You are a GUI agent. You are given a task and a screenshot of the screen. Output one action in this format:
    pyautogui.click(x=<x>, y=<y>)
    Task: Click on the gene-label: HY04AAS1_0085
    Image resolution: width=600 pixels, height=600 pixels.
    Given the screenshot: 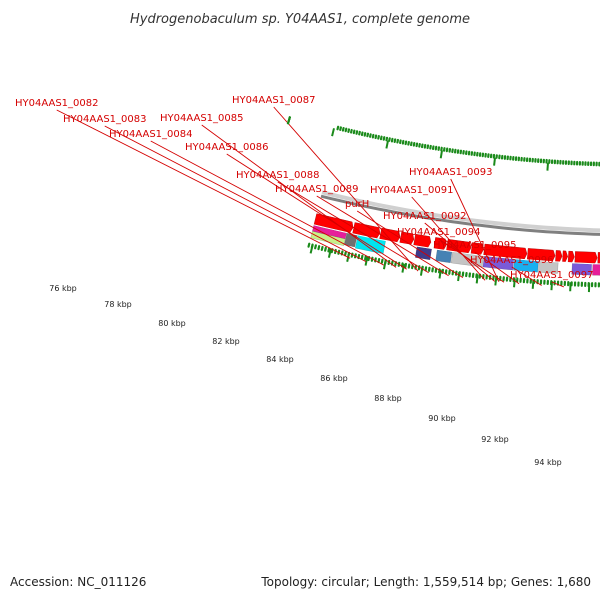 What is the action you would take?
    pyautogui.click(x=201, y=118)
    